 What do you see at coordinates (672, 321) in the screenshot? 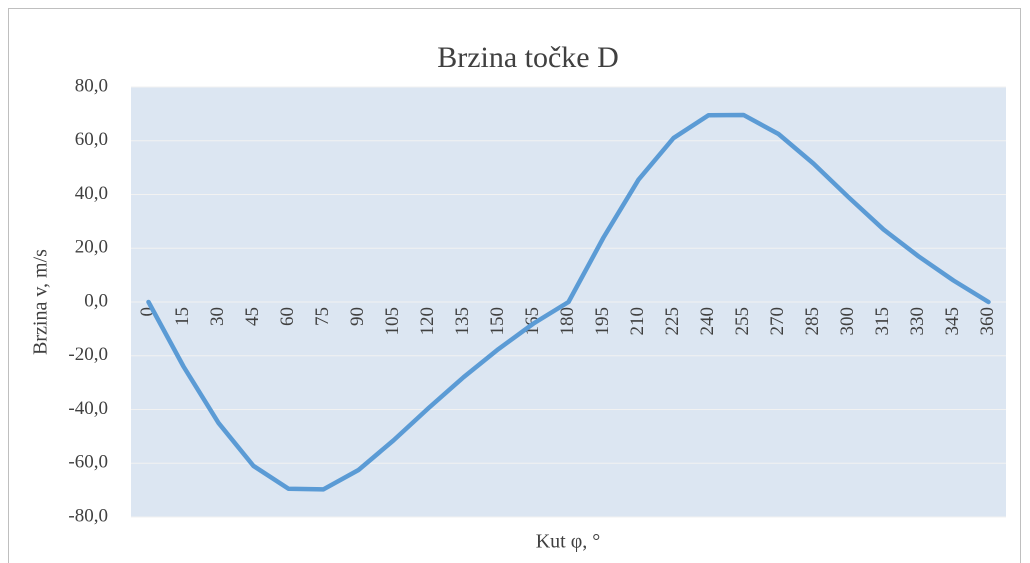
I see `x-tick-label: 225` at bounding box center [672, 321].